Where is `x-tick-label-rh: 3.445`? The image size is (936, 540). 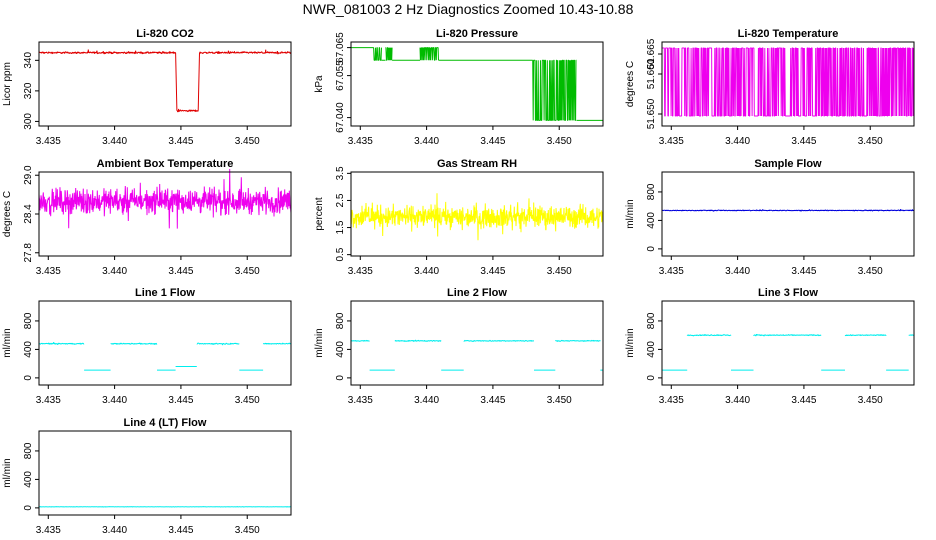 x-tick-label-rh: 3.445 is located at coordinates (492, 271).